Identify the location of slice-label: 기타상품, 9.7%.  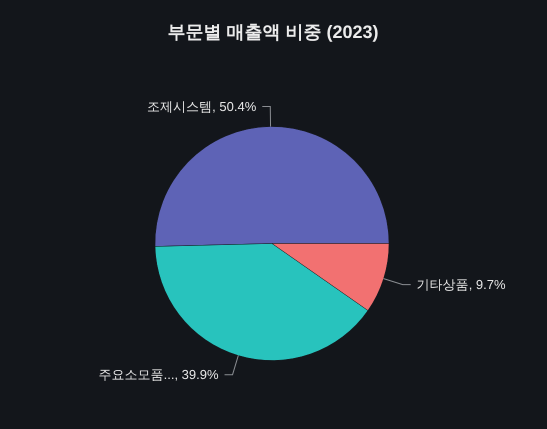
(461, 284).